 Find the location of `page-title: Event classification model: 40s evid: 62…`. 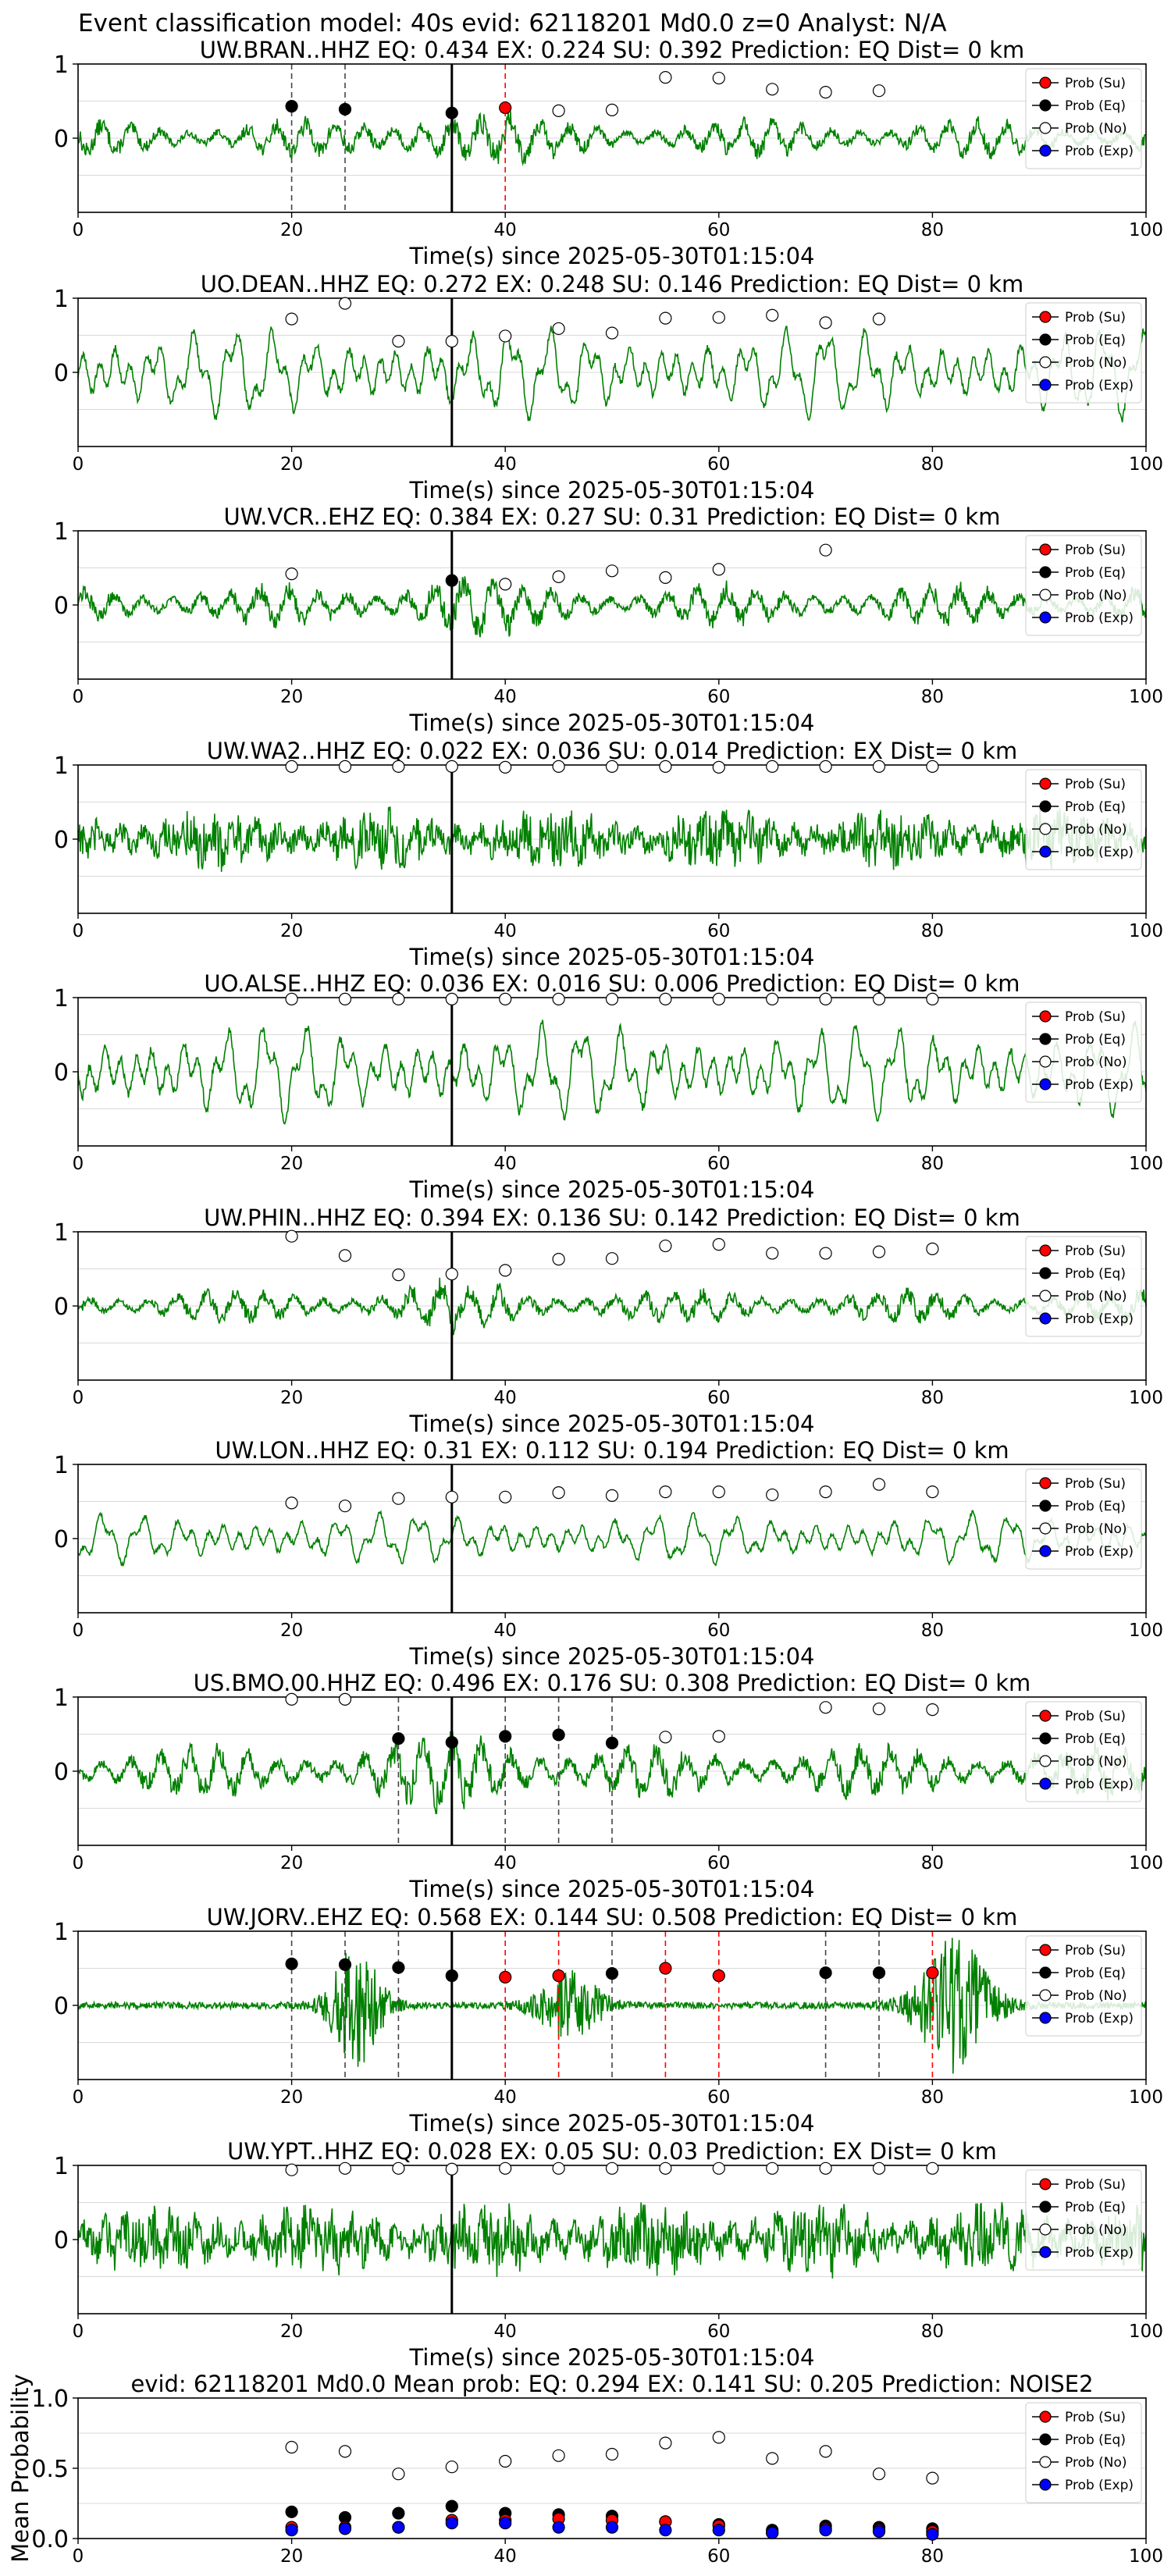

page-title: Event classification model: 40s evid: 62… is located at coordinates (512, 23).